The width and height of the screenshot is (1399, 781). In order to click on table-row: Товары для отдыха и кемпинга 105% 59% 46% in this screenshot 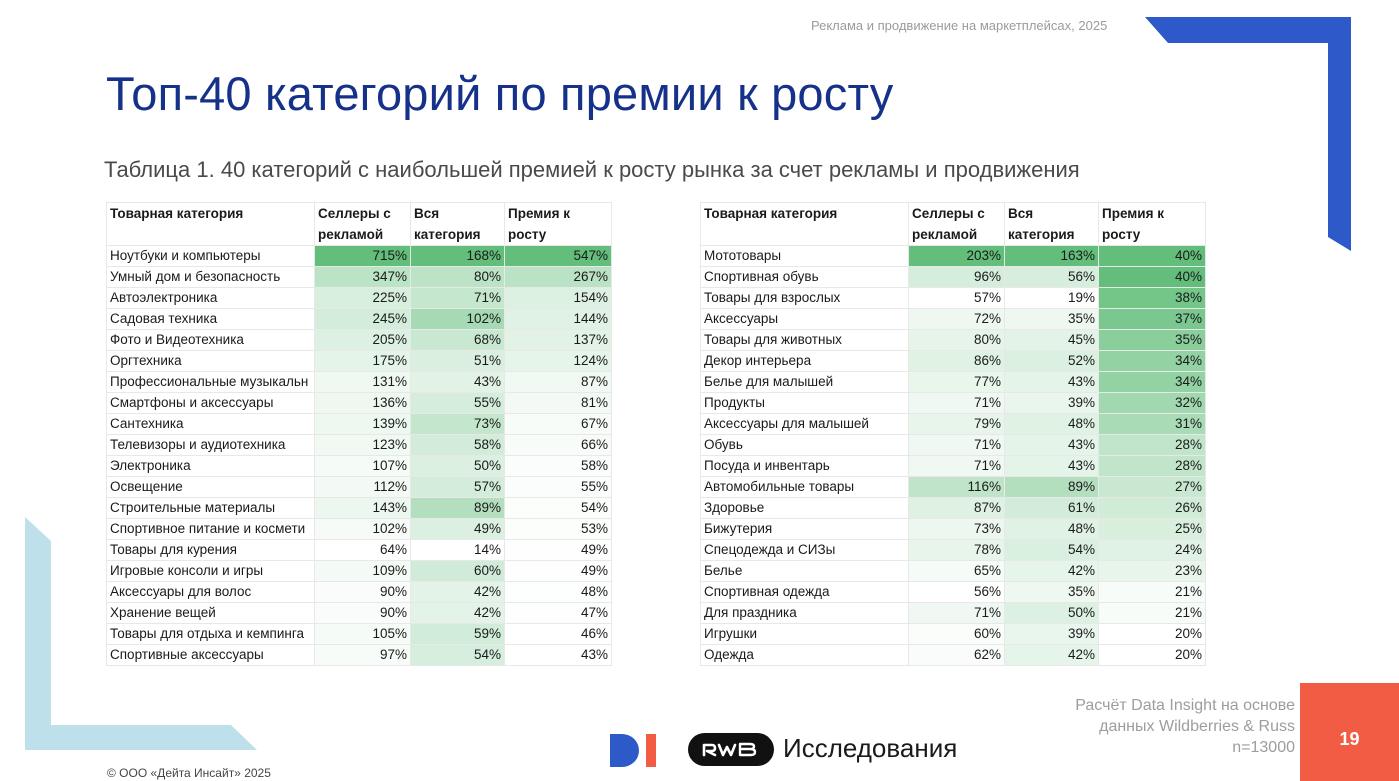, I will do `click(359, 634)`.